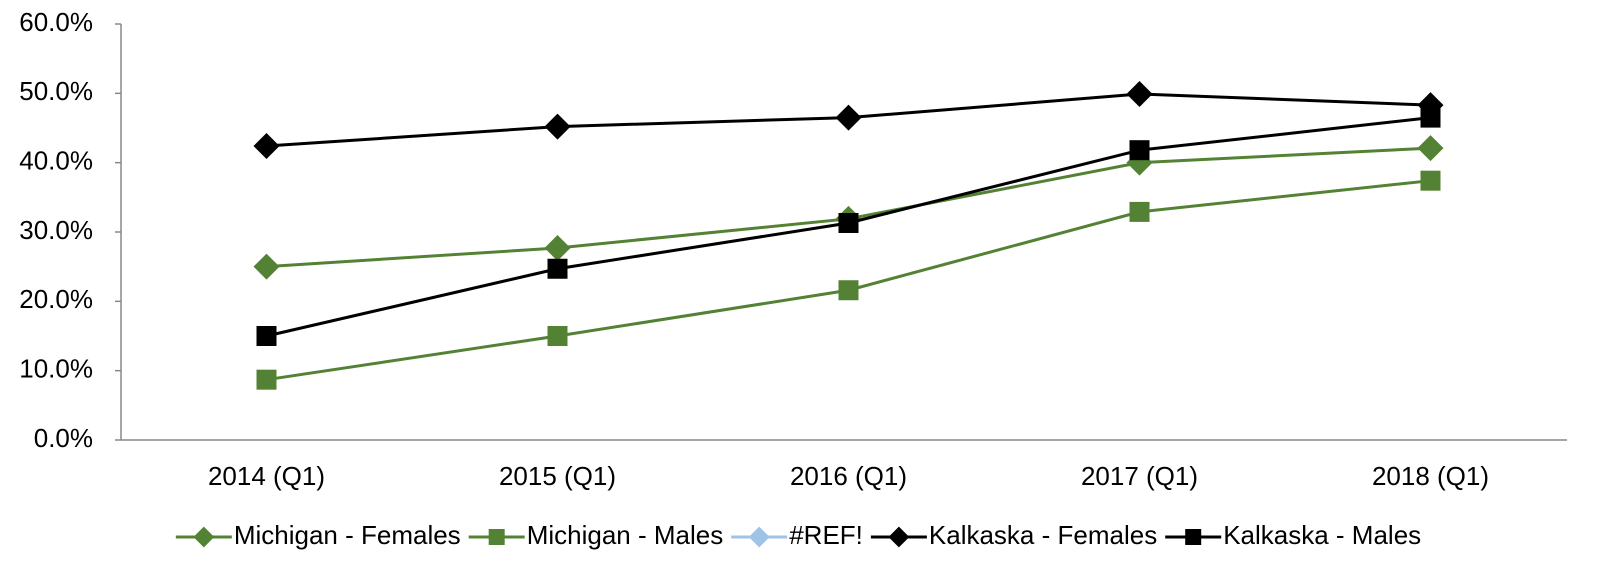 Image resolution: width=1597 pixels, height=561 pixels. Describe the element at coordinates (56, 91) in the screenshot. I see `y-tick-label: 50.0%` at that location.